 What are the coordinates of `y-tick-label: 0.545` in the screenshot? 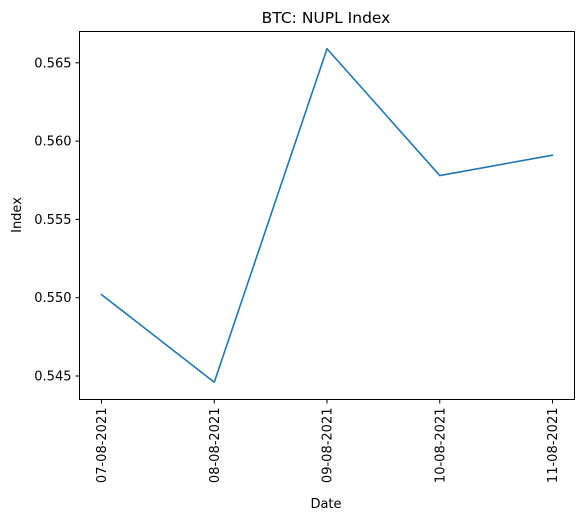 It's located at (52, 377).